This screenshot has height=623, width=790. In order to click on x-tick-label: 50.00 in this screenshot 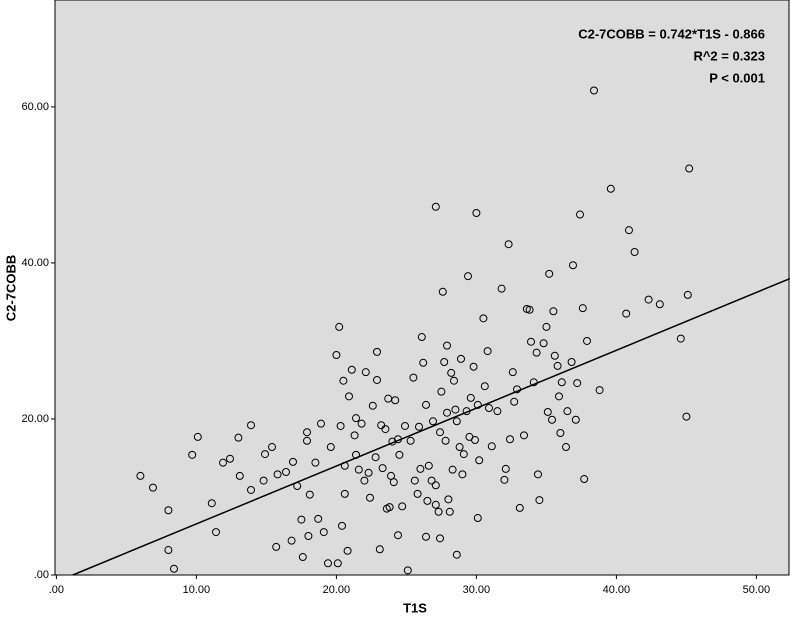, I will do `click(757, 590)`.